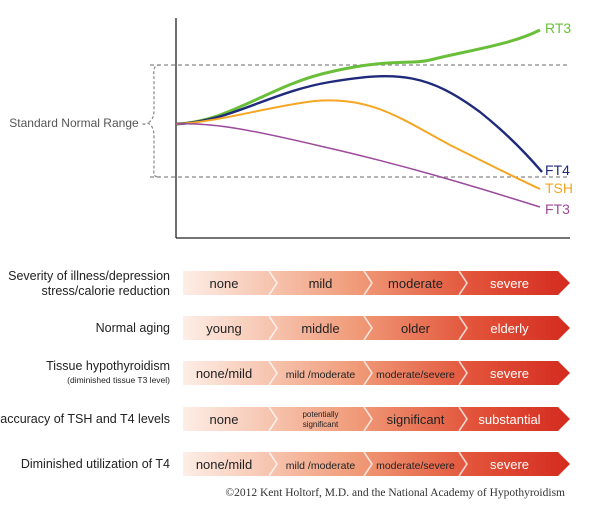 Image resolution: width=600 pixels, height=511 pixels. I want to click on stage-label: substantial, so click(509, 419).